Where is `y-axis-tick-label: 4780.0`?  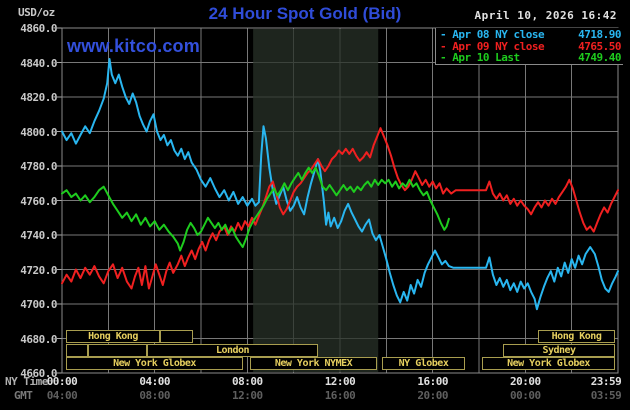 y-axis-tick-label: 4780.0 is located at coordinates (38, 166).